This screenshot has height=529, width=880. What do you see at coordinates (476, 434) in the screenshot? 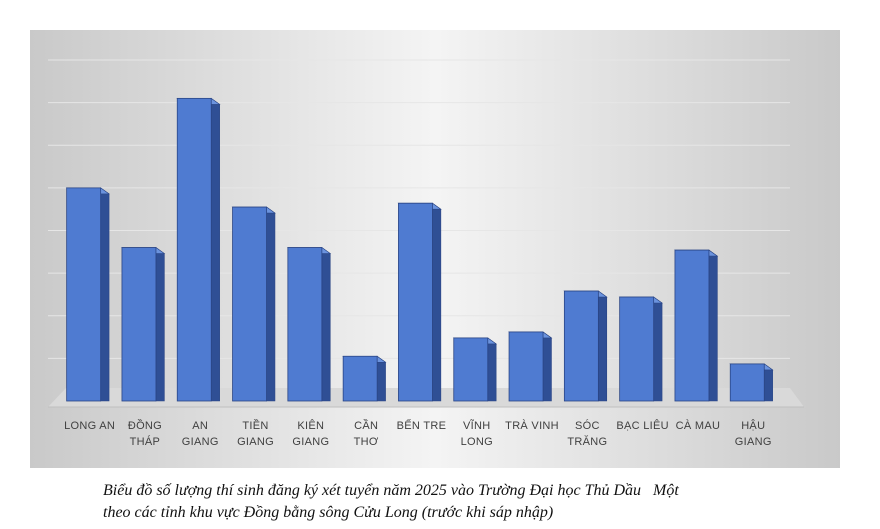
I see `x-tick-label: VĨNH LONG` at bounding box center [476, 434].